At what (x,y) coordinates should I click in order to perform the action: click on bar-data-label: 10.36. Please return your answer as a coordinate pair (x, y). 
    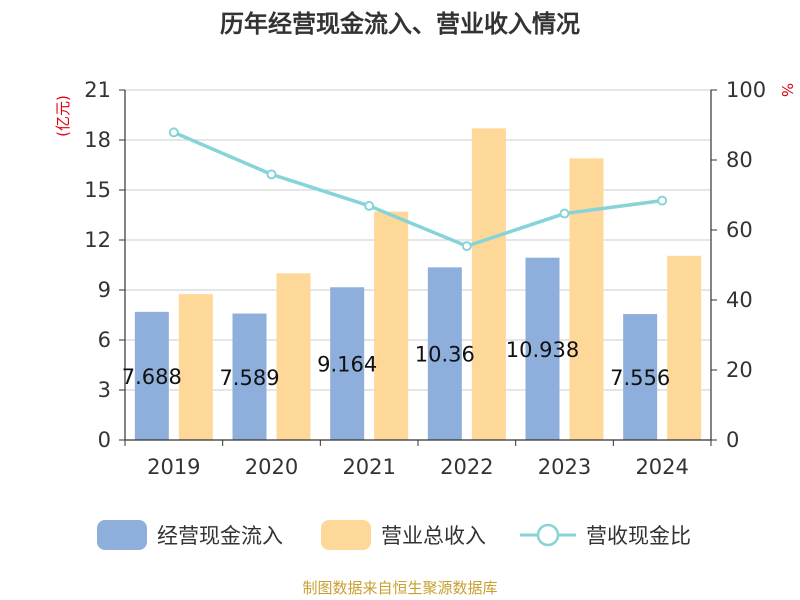
    Looking at the image, I should click on (445, 355).